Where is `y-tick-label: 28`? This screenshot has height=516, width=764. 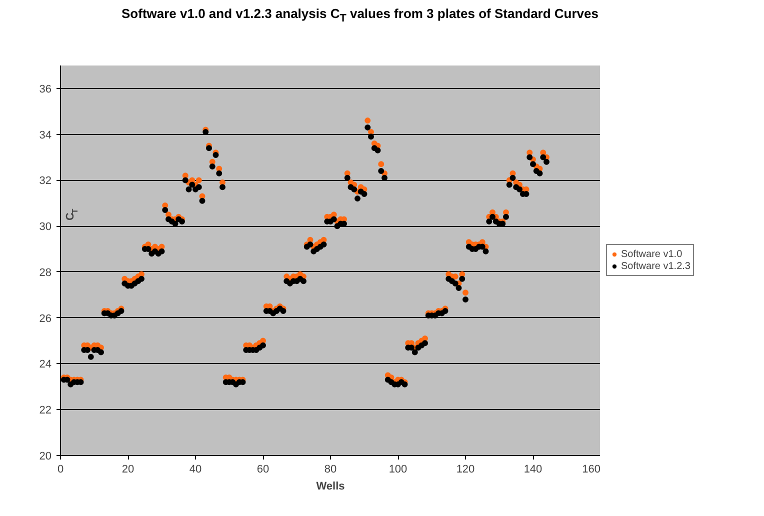
y-tick-label: 28 is located at coordinates (45, 272).